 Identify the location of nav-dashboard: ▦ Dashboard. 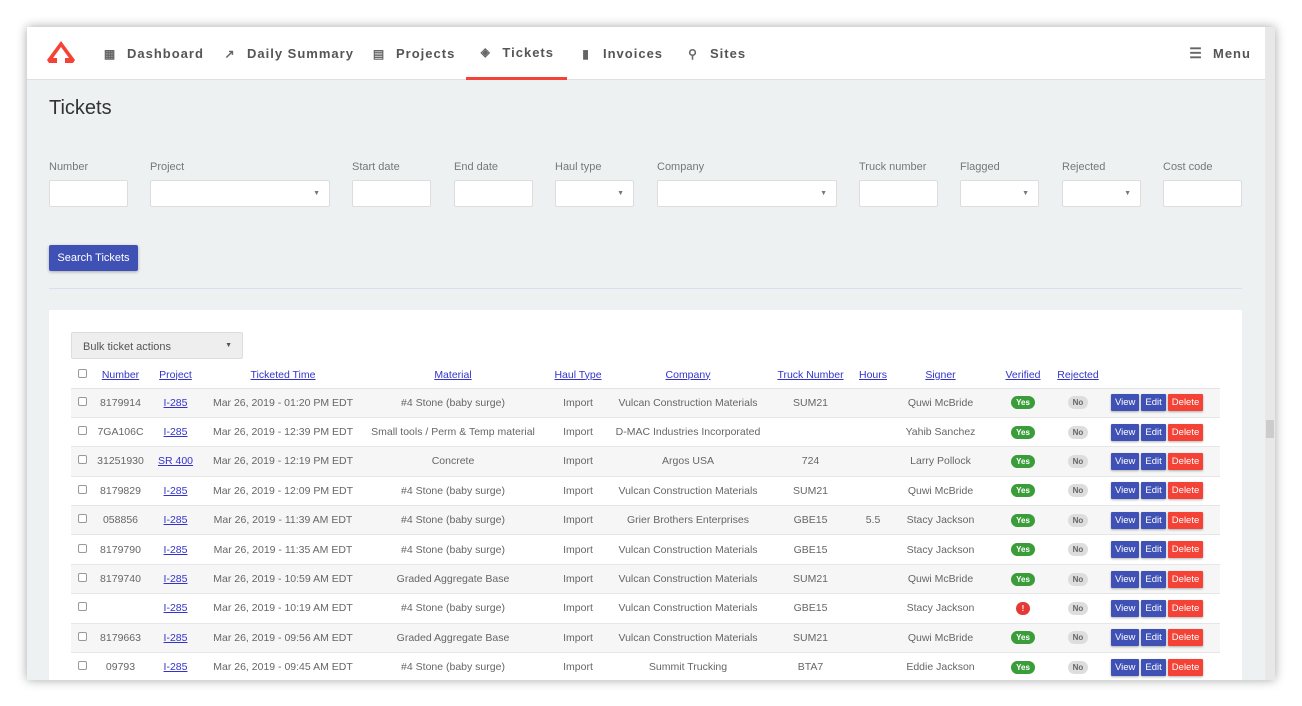
(153, 53).